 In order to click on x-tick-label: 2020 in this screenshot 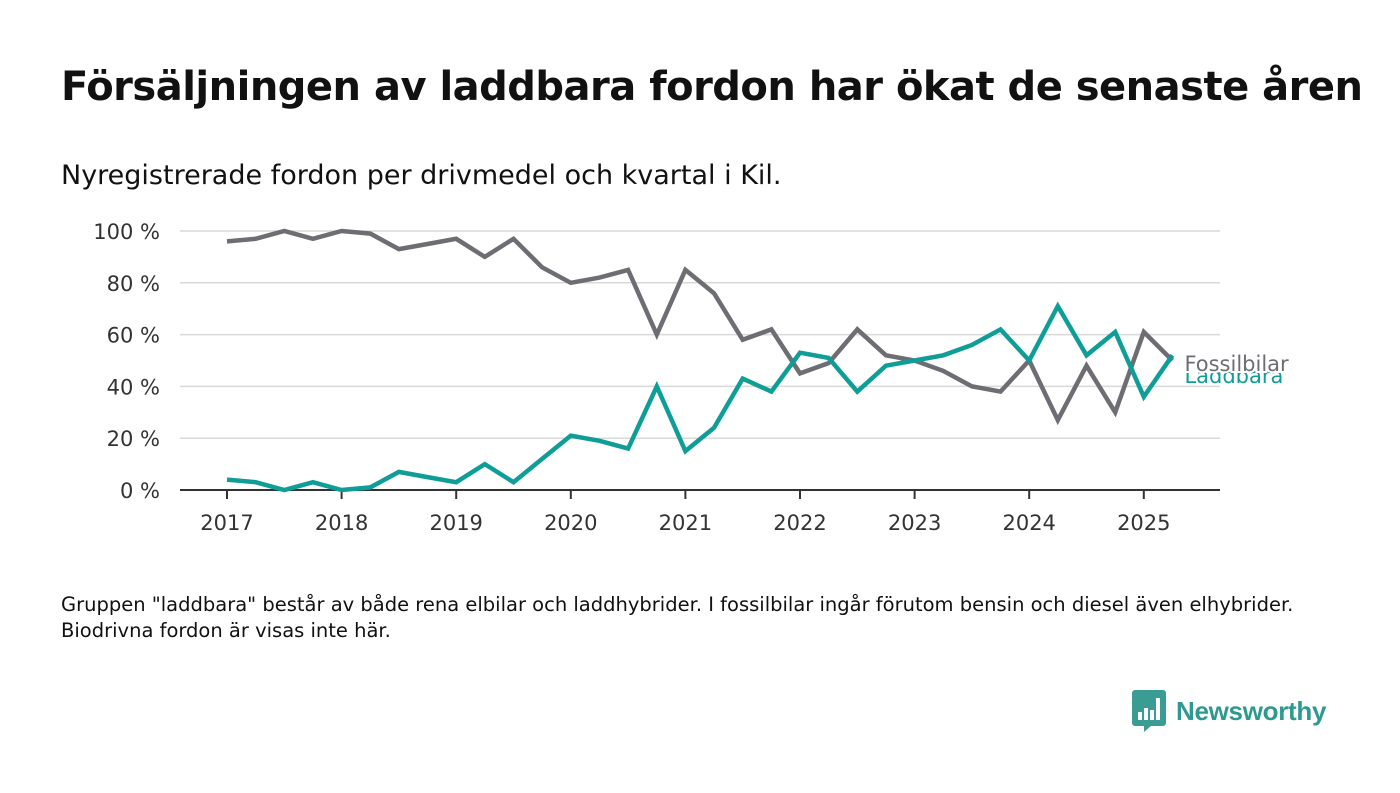, I will do `click(570, 523)`.